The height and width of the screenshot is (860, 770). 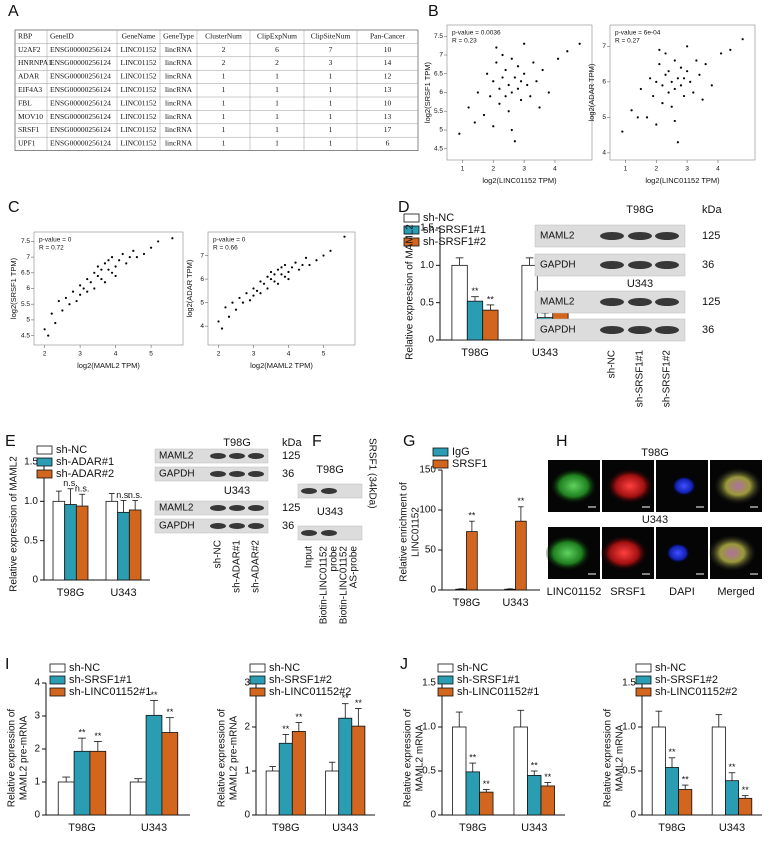 I want to click on legend-label: sh-LINC01152#2, so click(x=310, y=692).